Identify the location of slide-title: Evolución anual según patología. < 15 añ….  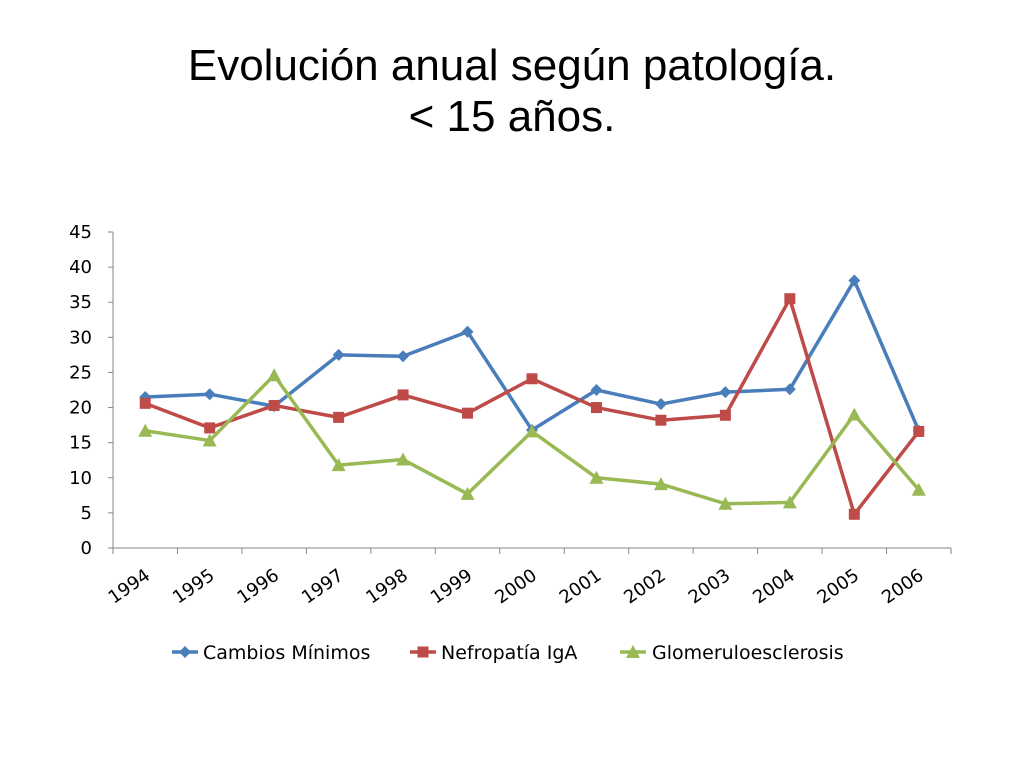
(512, 91).